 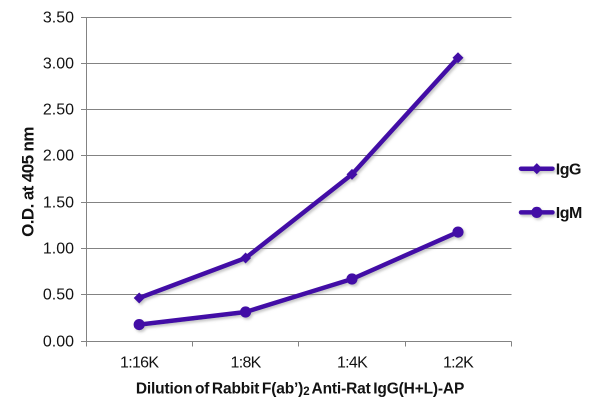 What do you see at coordinates (139, 362) in the screenshot?
I see `svg-text: 1:16K` at bounding box center [139, 362].